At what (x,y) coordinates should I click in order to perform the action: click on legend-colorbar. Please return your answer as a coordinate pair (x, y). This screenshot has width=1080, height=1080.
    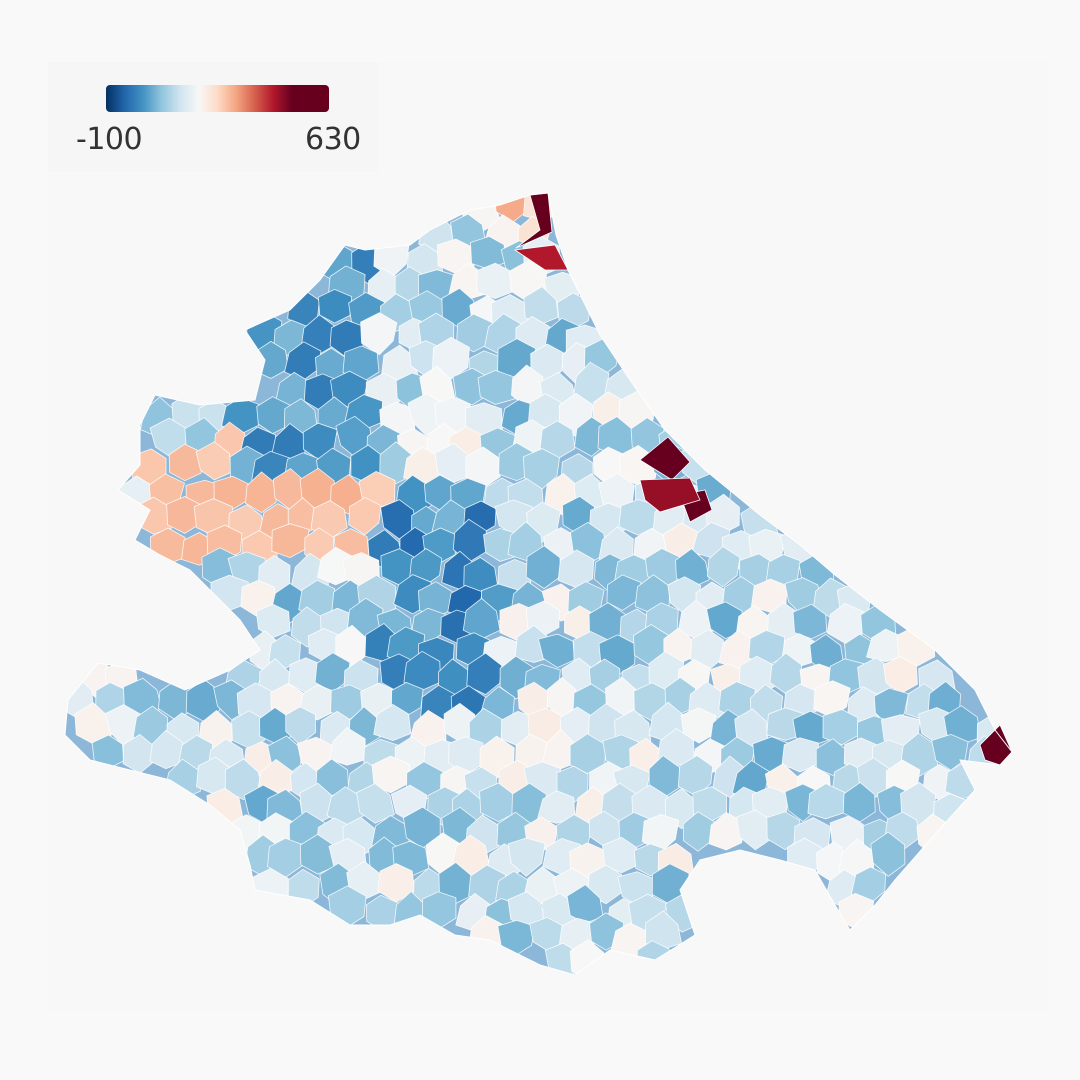
    Looking at the image, I should click on (217, 98).